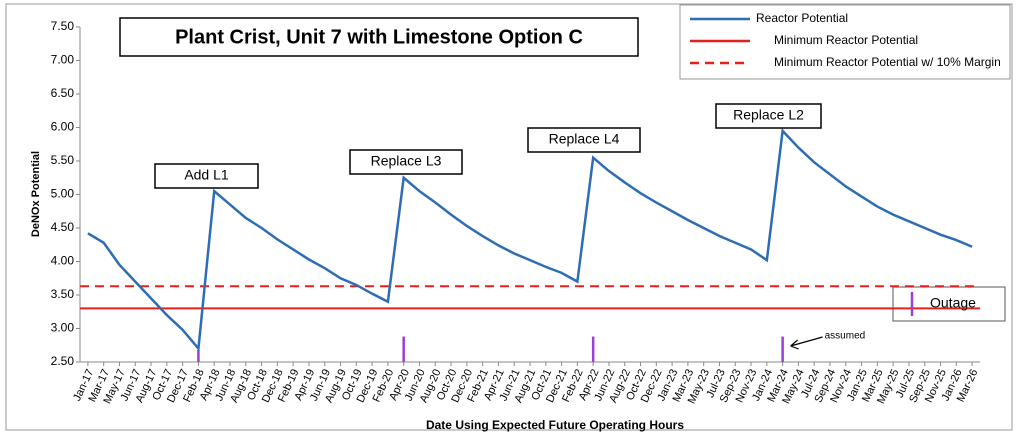  Describe the element at coordinates (63, 60) in the screenshot. I see `y-tick-label: 7.00` at that location.